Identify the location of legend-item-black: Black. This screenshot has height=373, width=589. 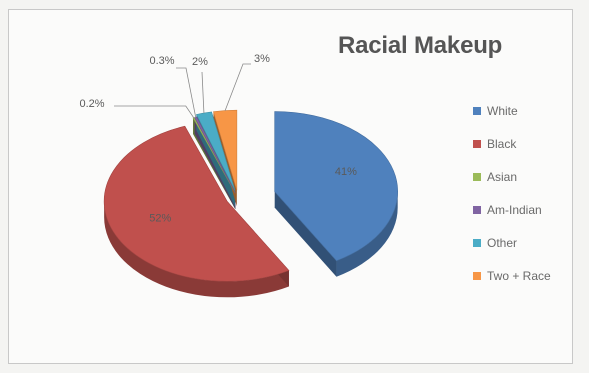
(520, 143).